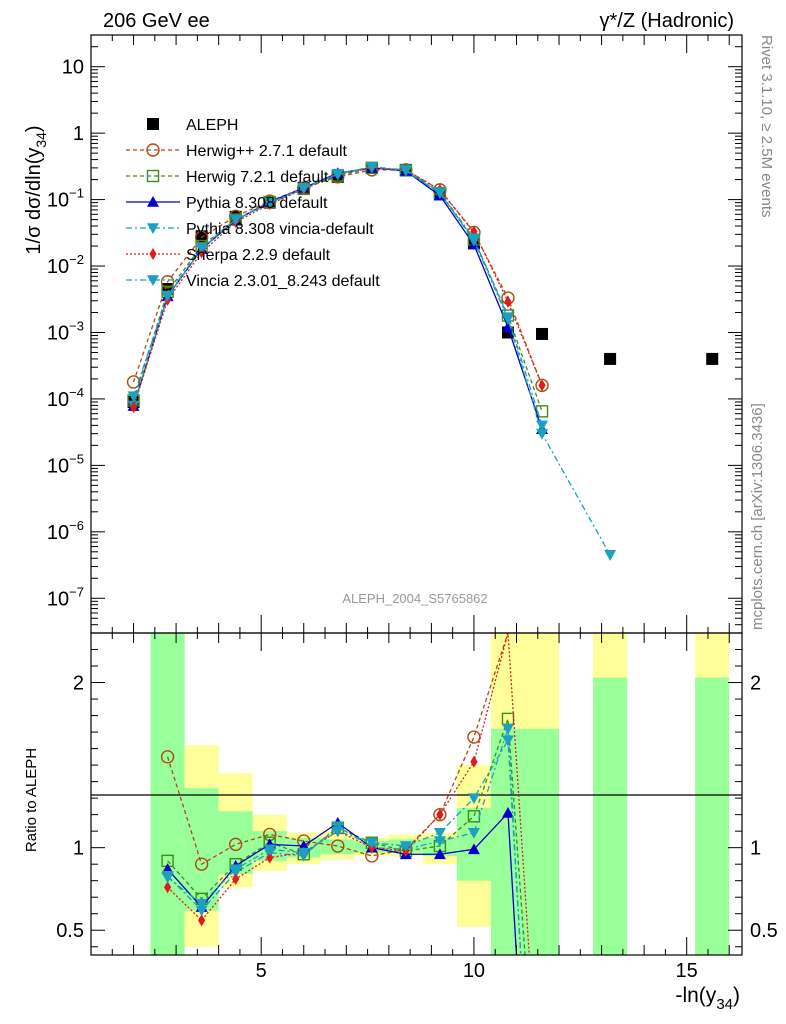 The width and height of the screenshot is (786, 1024). Describe the element at coordinates (78, 684) in the screenshot. I see `ratio-y-tick-label: 2` at that location.